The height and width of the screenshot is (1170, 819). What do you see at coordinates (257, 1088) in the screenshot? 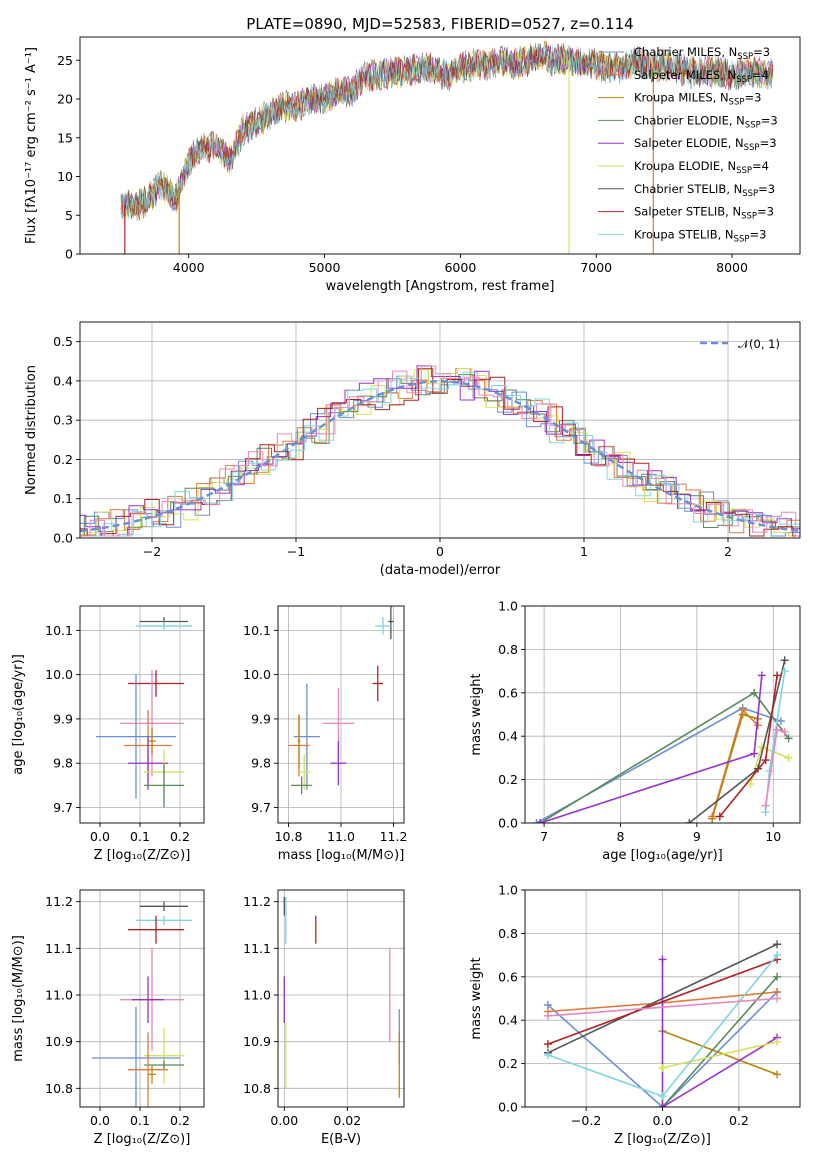
I see `y-tick-label: 10.8` at bounding box center [257, 1088].